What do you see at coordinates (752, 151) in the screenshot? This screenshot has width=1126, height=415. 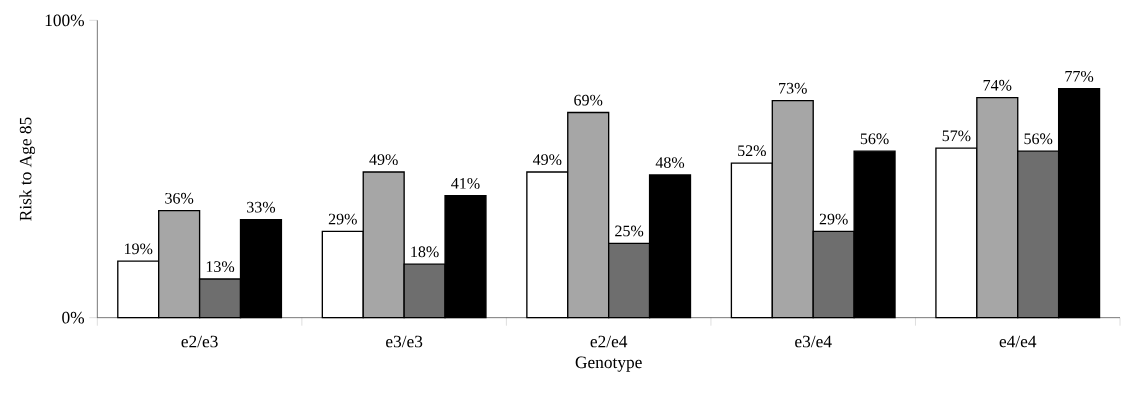 I see `data-label: 52%` at bounding box center [752, 151].